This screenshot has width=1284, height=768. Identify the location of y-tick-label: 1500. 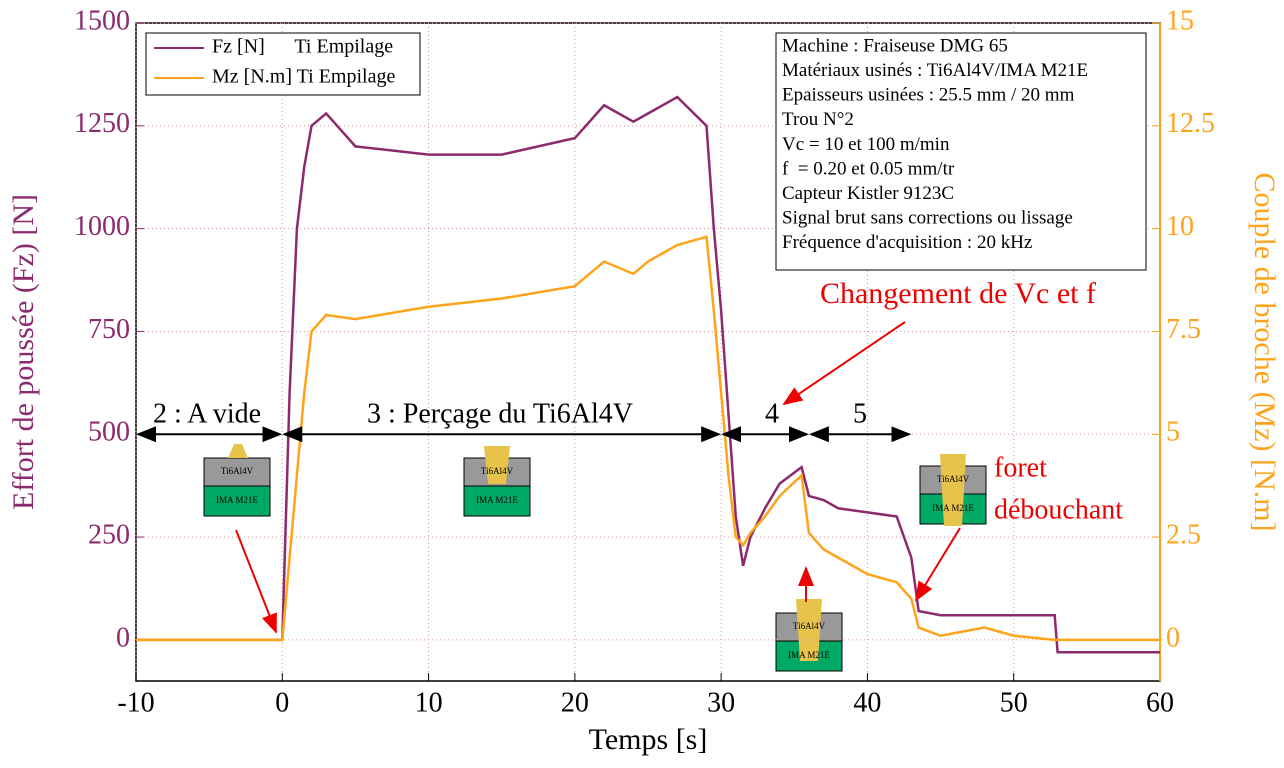
(102, 20).